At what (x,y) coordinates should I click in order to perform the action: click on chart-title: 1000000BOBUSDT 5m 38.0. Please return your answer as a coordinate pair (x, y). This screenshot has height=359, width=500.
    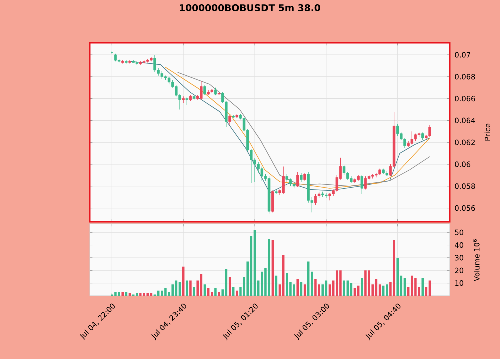
    Looking at the image, I should click on (250, 8).